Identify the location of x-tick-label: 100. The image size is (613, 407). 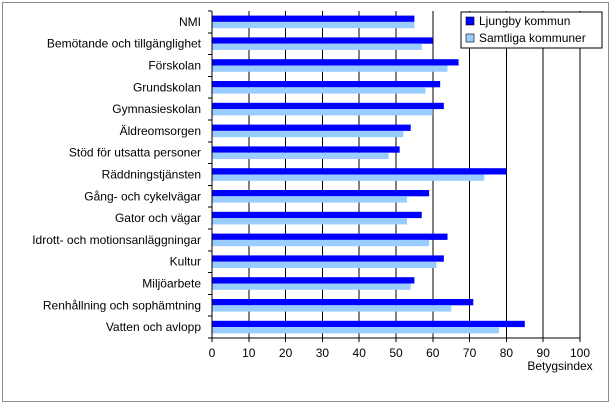
(580, 353).